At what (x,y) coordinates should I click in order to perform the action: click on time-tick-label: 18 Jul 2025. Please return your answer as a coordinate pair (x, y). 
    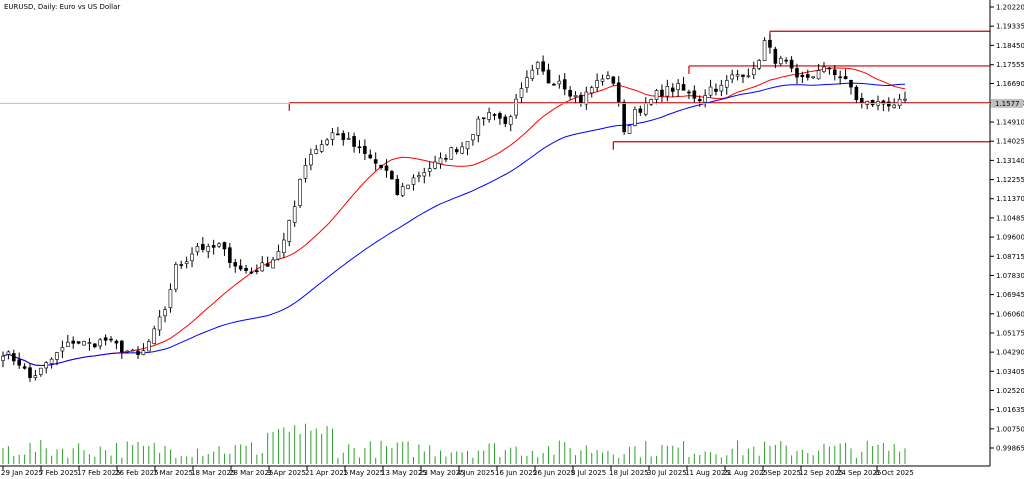
    Looking at the image, I should click on (629, 473).